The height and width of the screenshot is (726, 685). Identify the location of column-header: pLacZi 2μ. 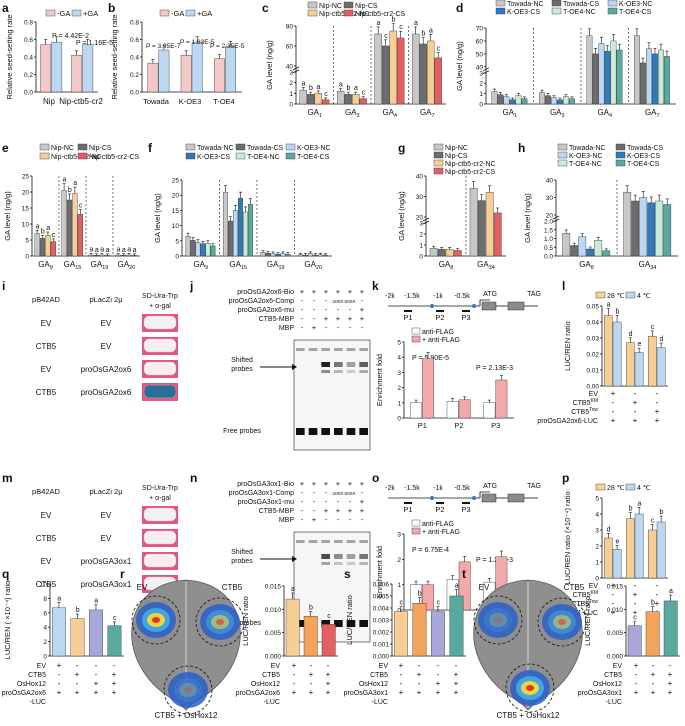
(105, 491).